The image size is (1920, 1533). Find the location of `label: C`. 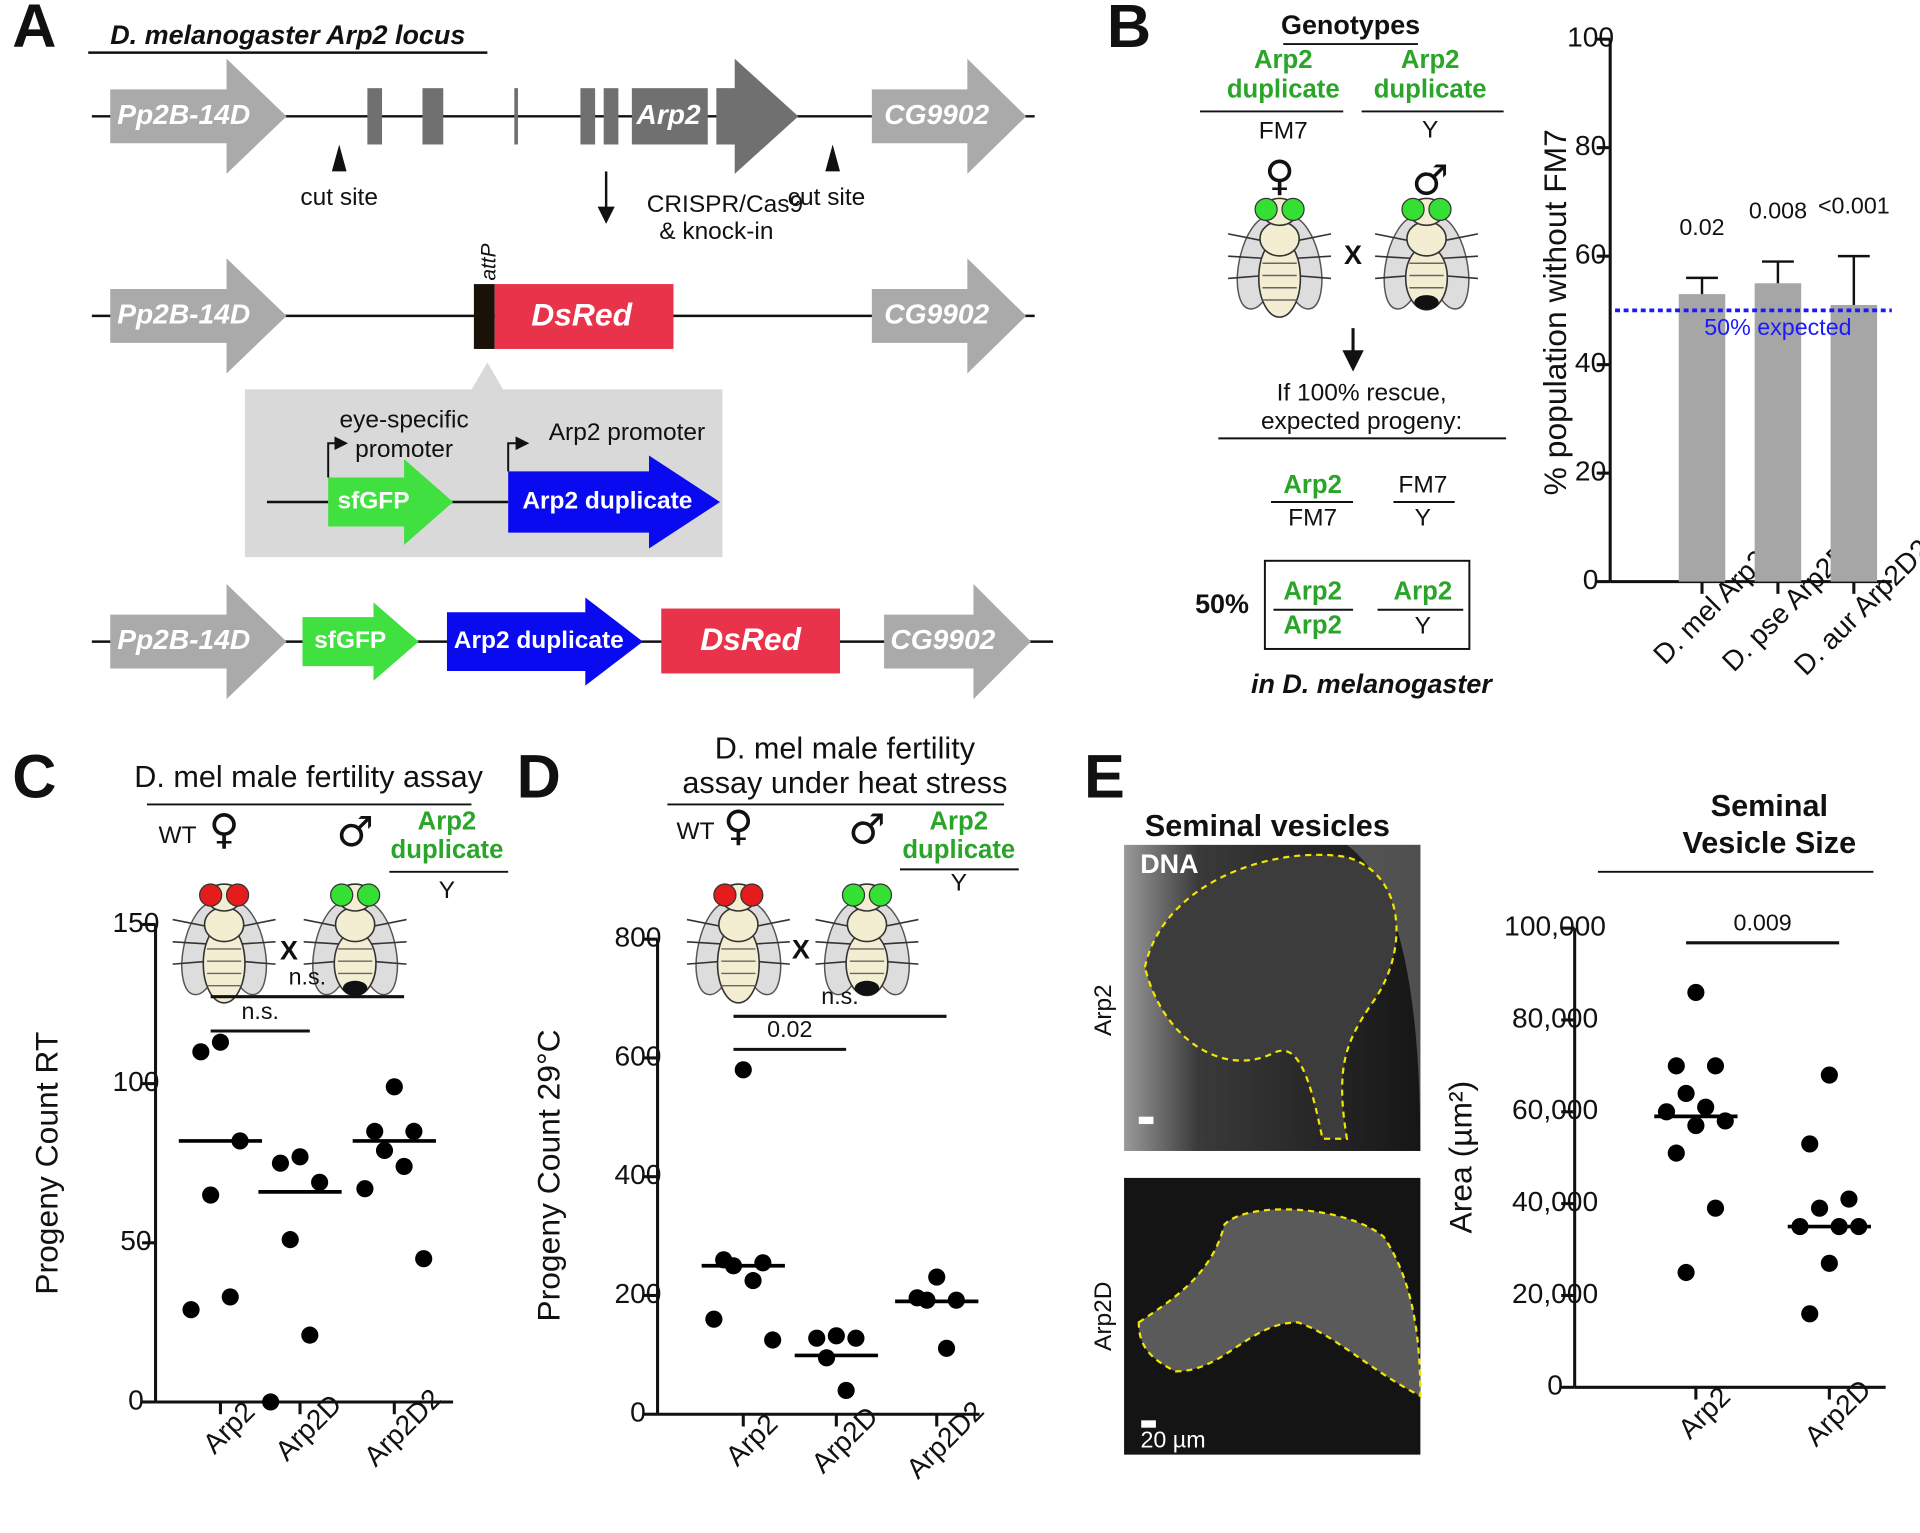

label: C is located at coordinates (34, 776).